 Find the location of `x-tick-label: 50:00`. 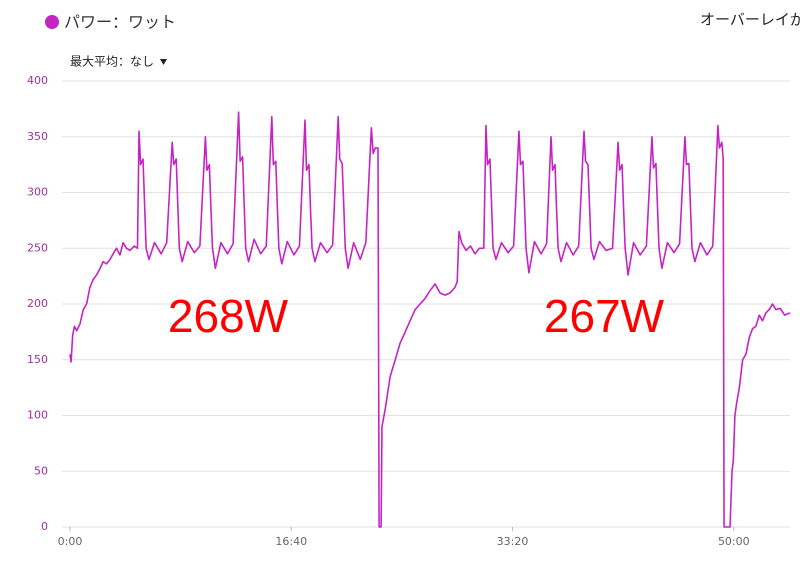

x-tick-label: 50:00 is located at coordinates (734, 541).